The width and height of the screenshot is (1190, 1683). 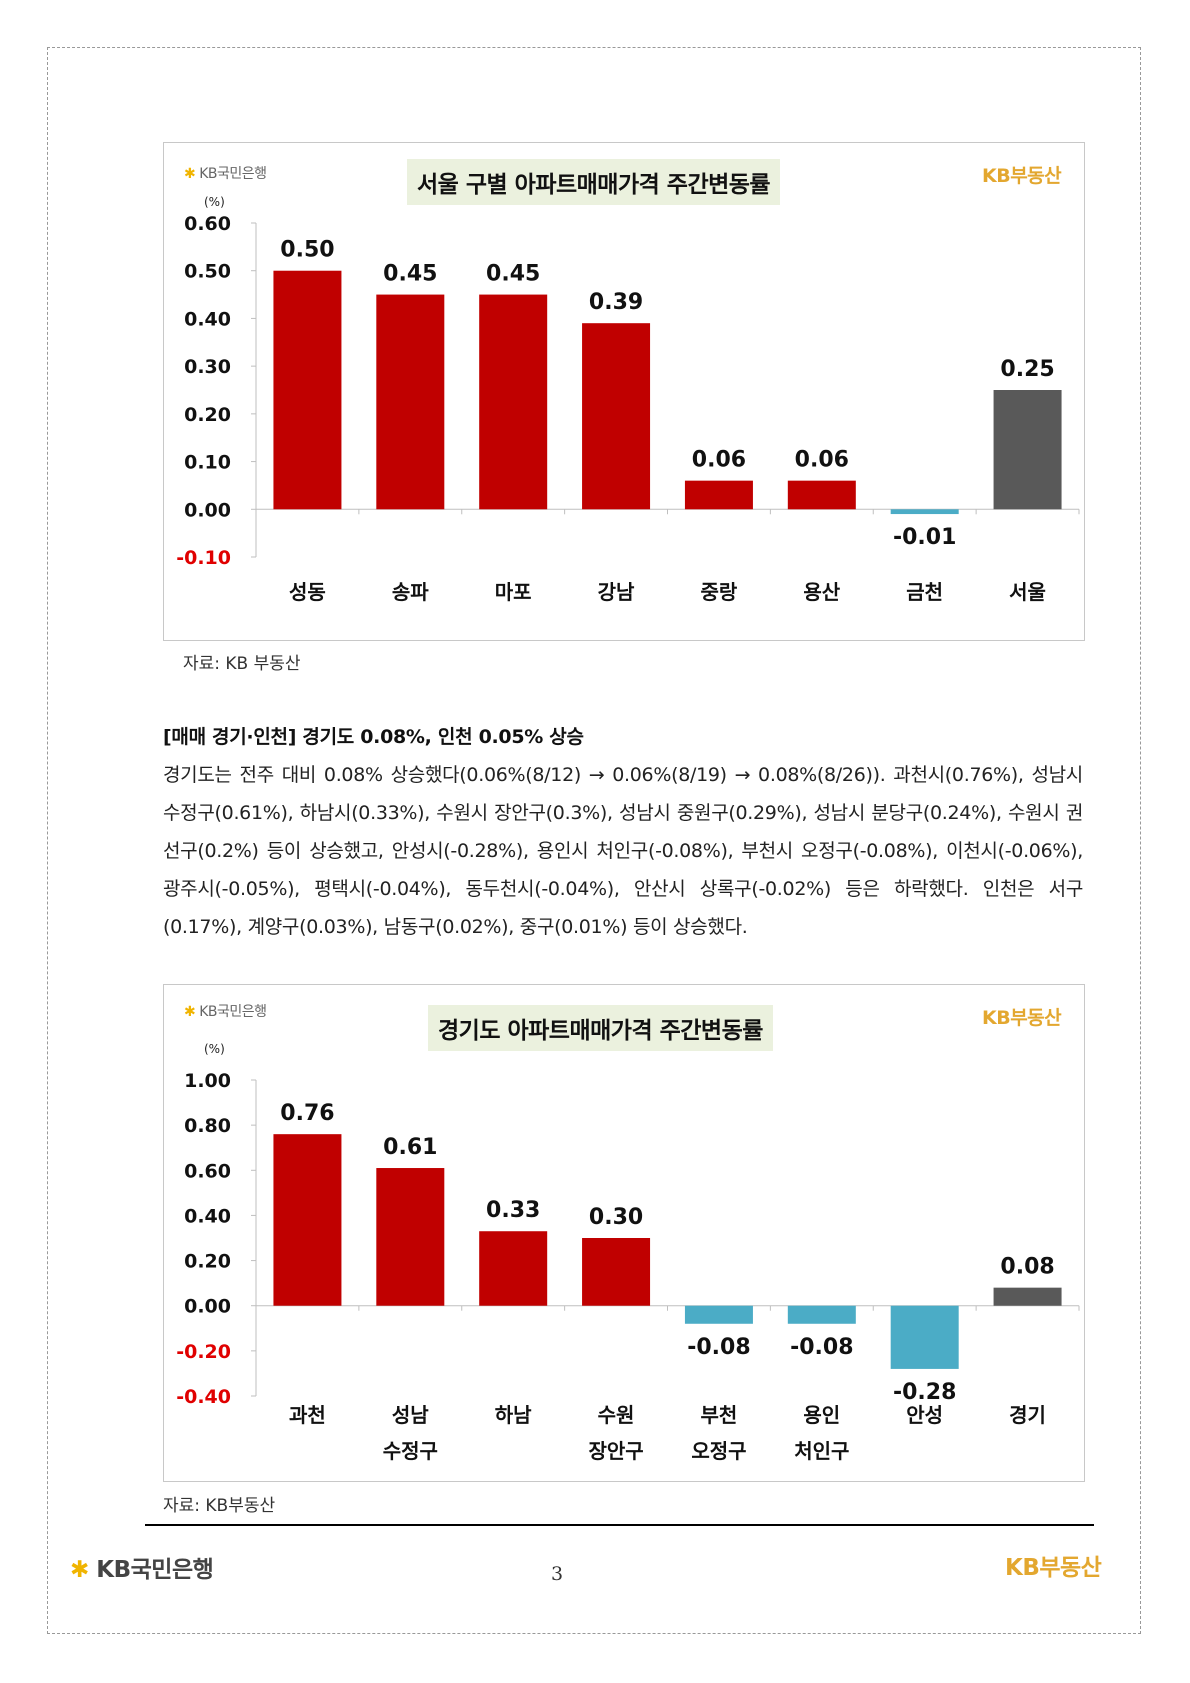 What do you see at coordinates (718, 1451) in the screenshot?
I see `category-label: 오정구` at bounding box center [718, 1451].